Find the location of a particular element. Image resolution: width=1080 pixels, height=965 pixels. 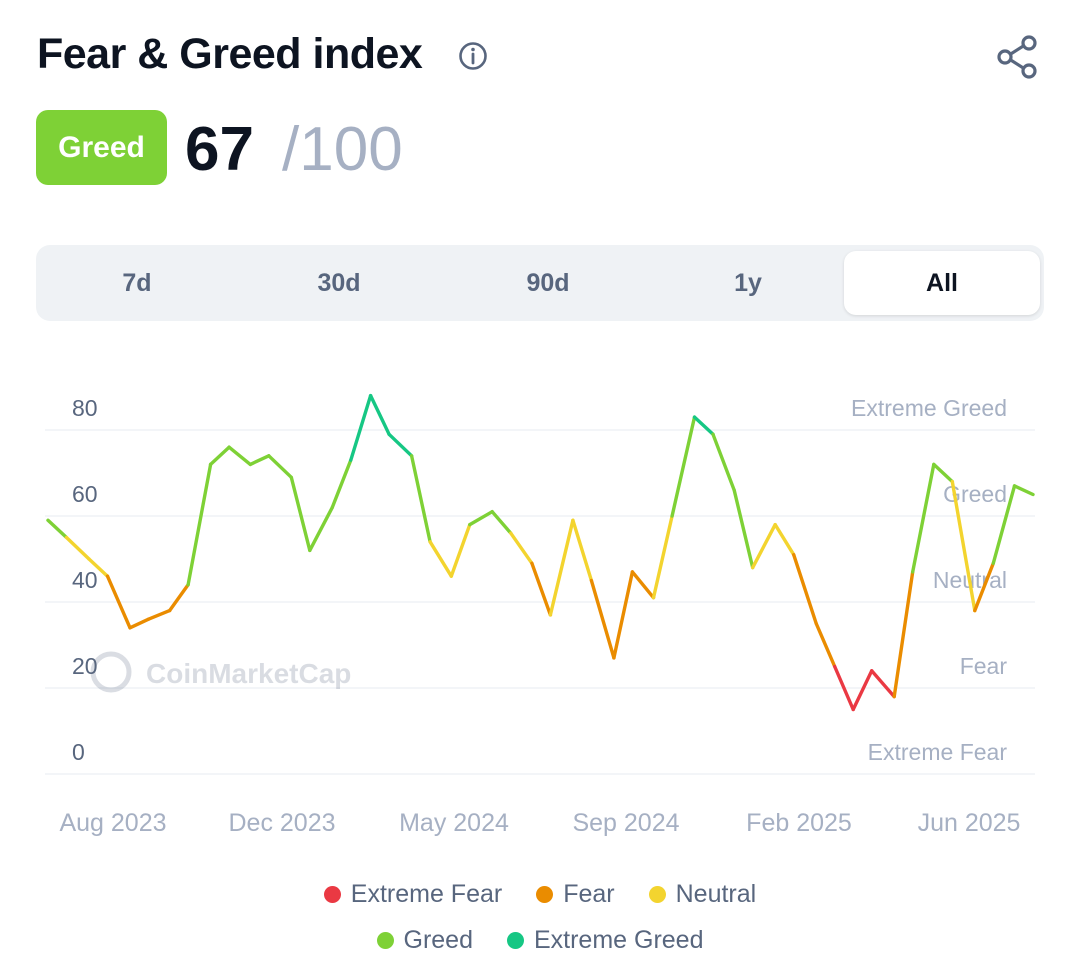

legend-label: Fear is located at coordinates (589, 894).